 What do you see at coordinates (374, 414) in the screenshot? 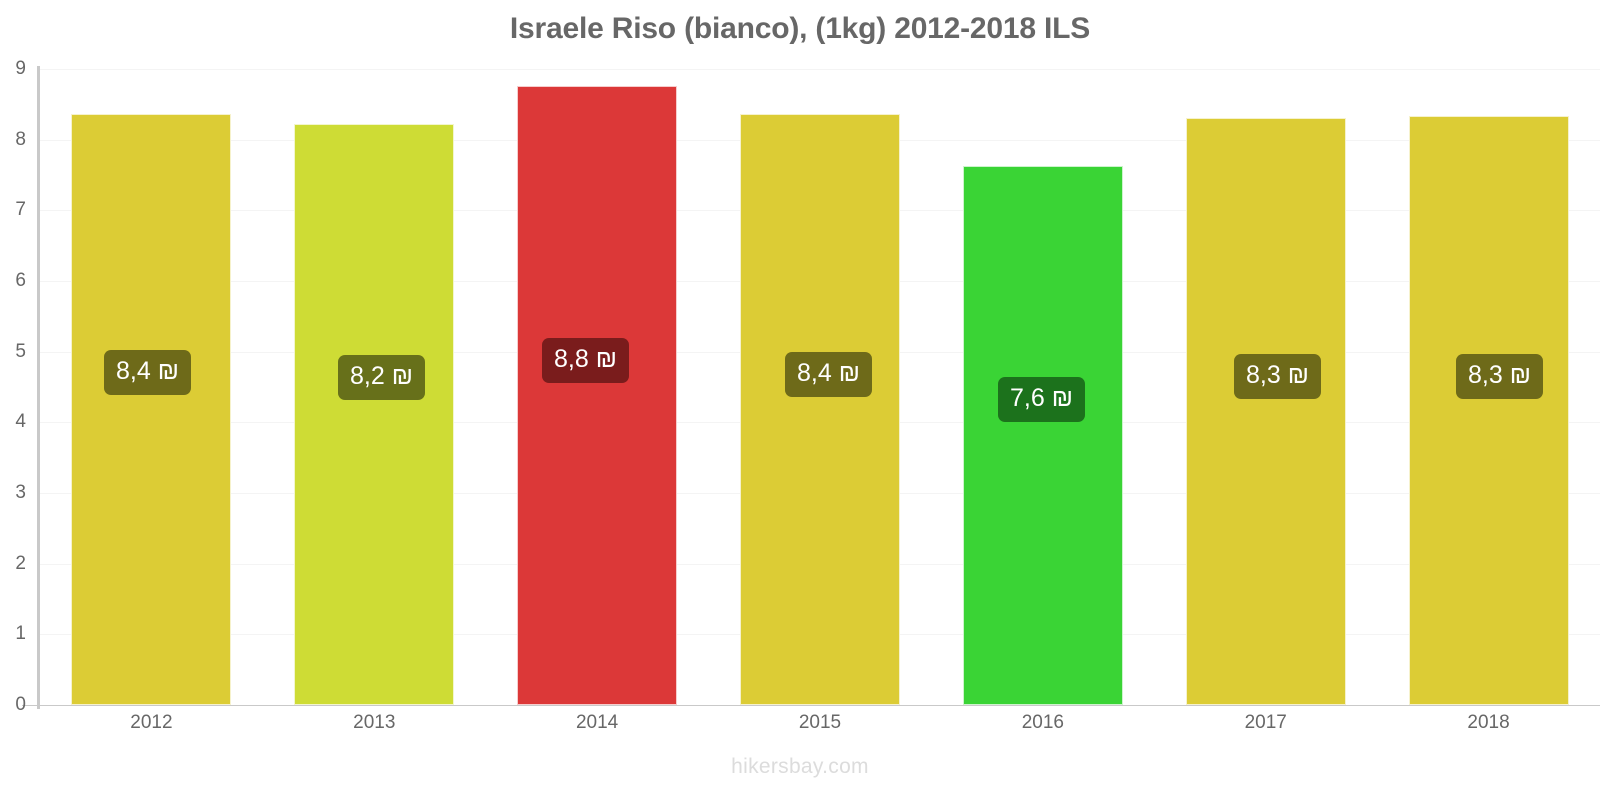
I see `bar-2013` at bounding box center [374, 414].